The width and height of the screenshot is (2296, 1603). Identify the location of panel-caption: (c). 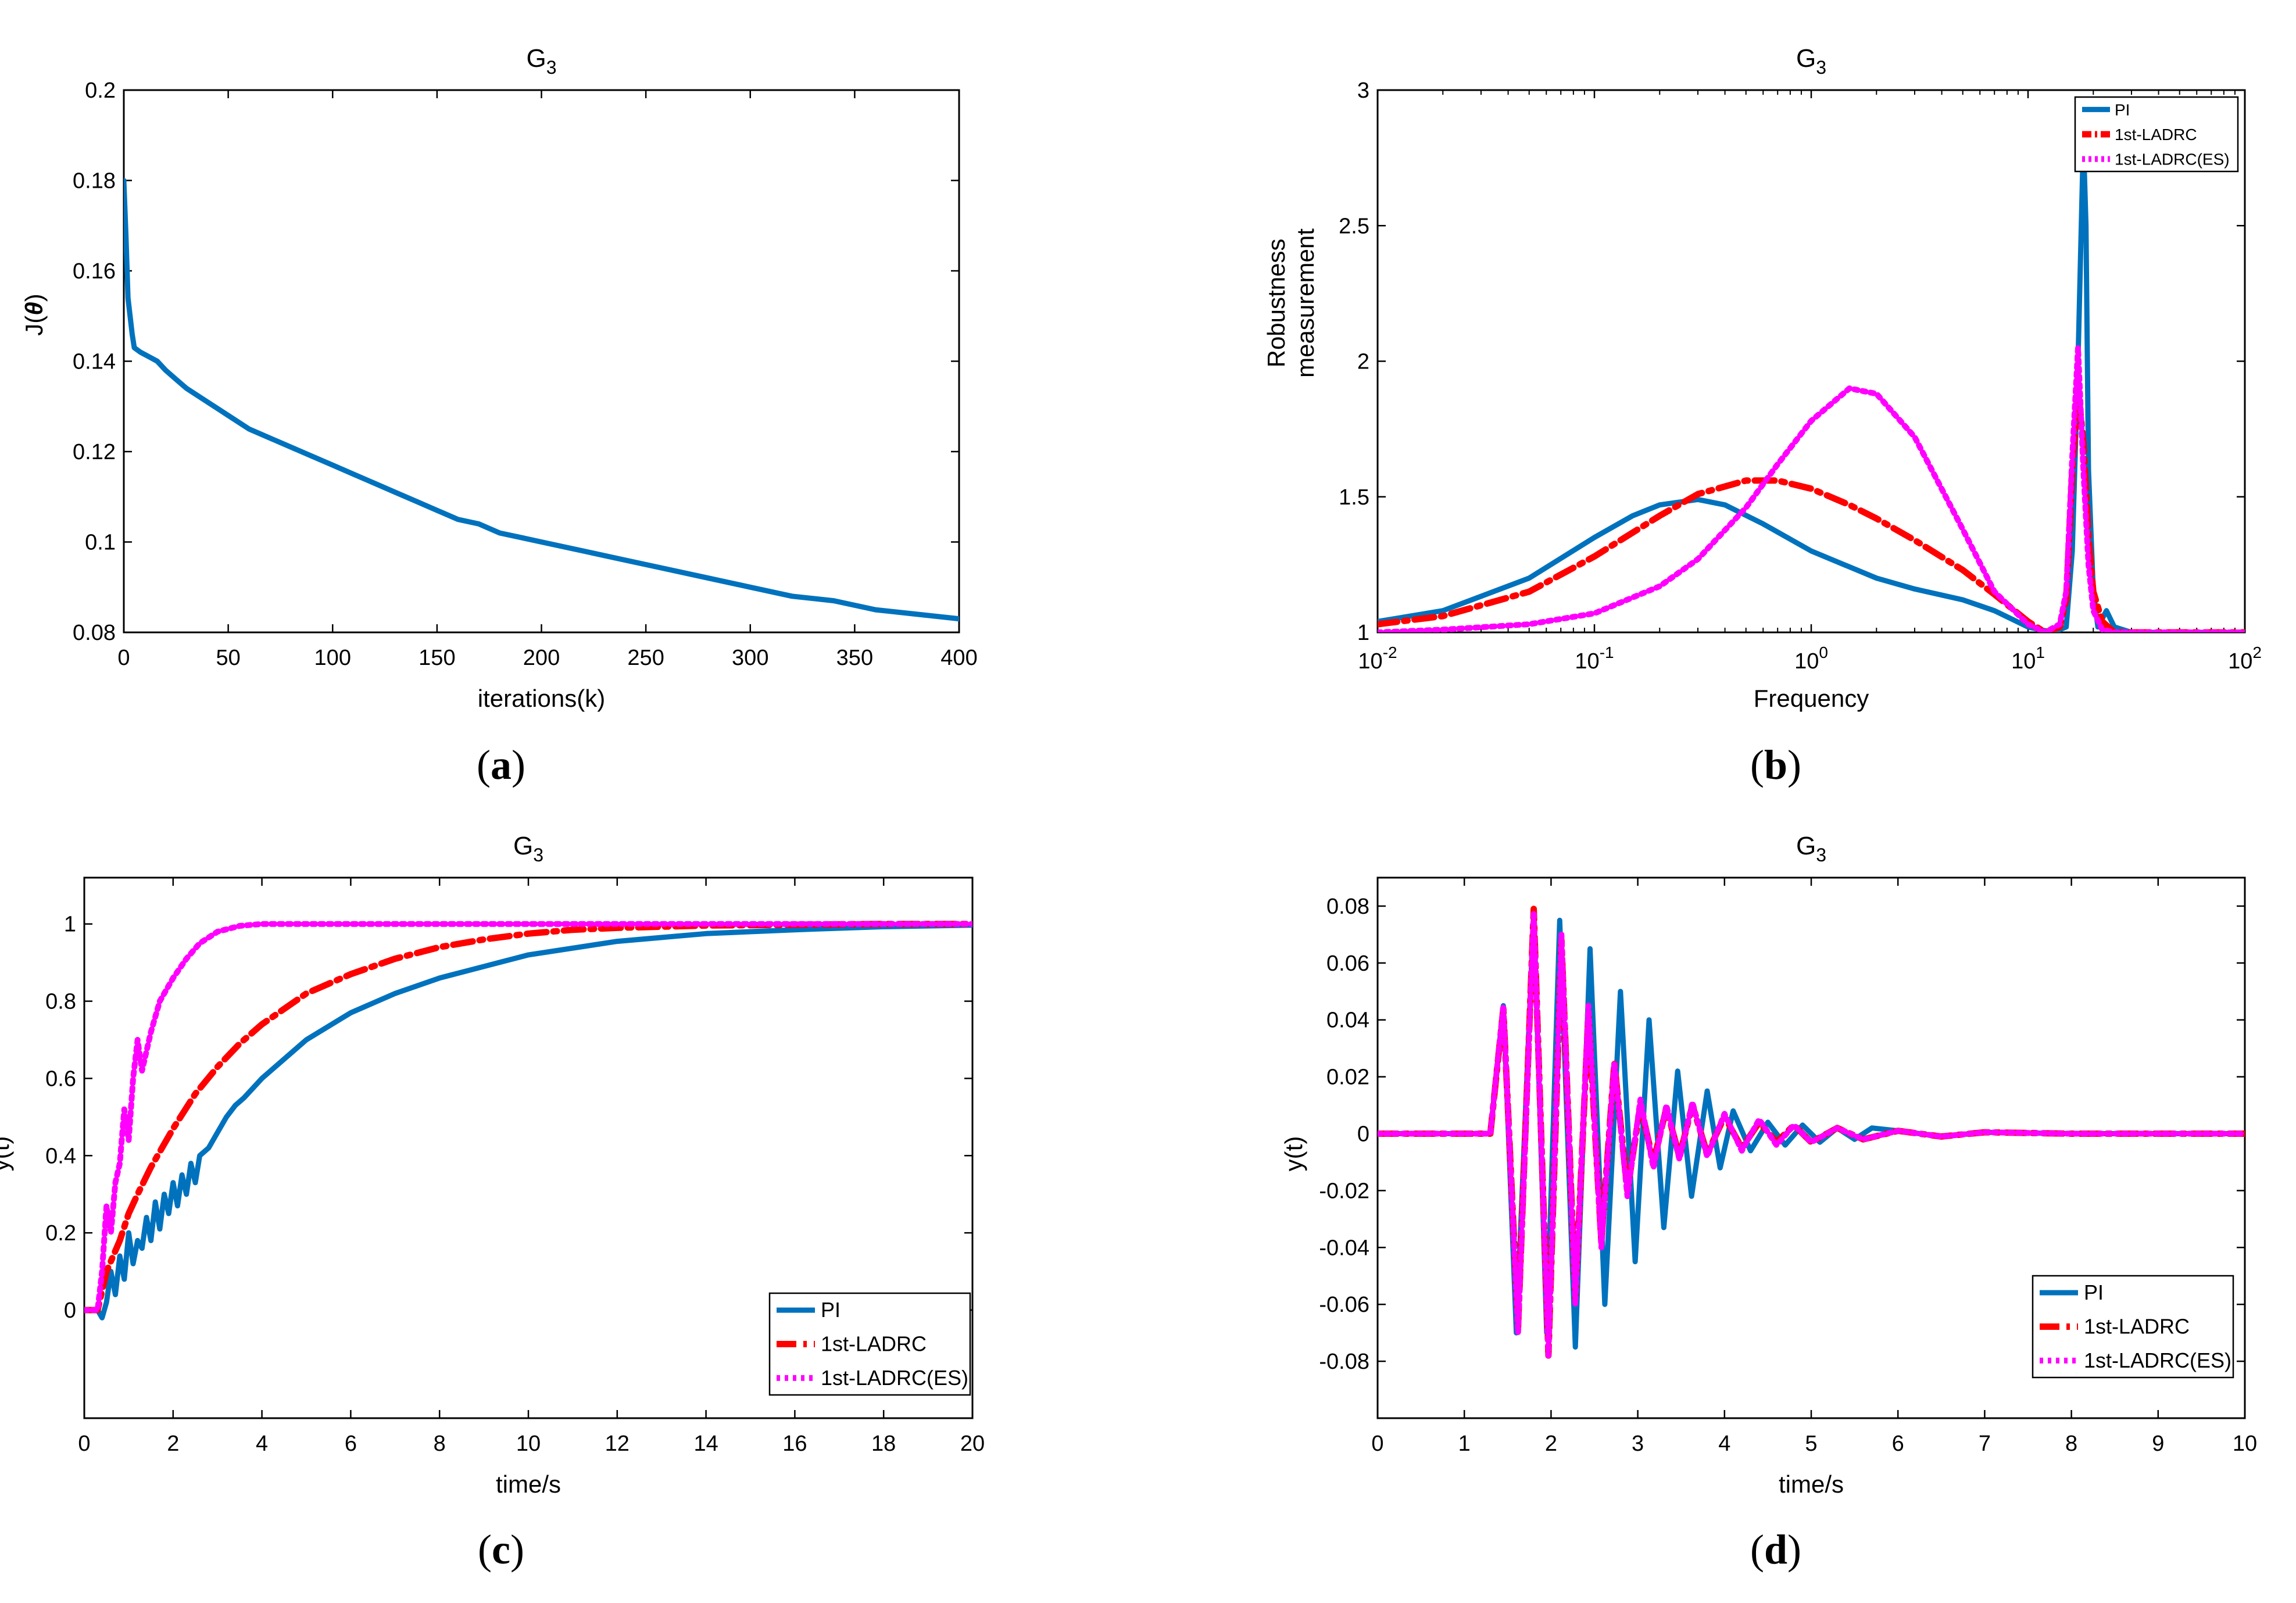
(501, 1549).